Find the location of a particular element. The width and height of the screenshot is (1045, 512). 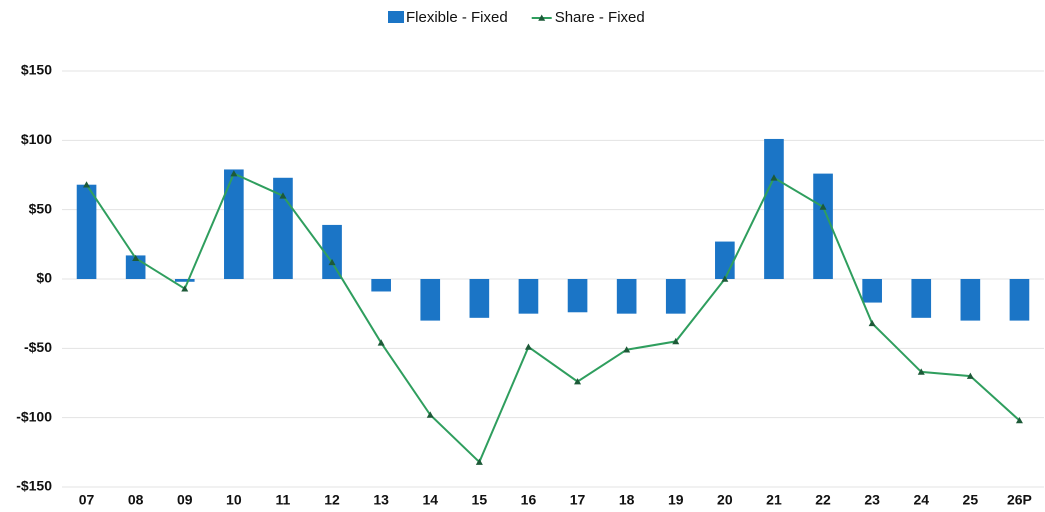

x-tick-label: 19 is located at coordinates (676, 500).